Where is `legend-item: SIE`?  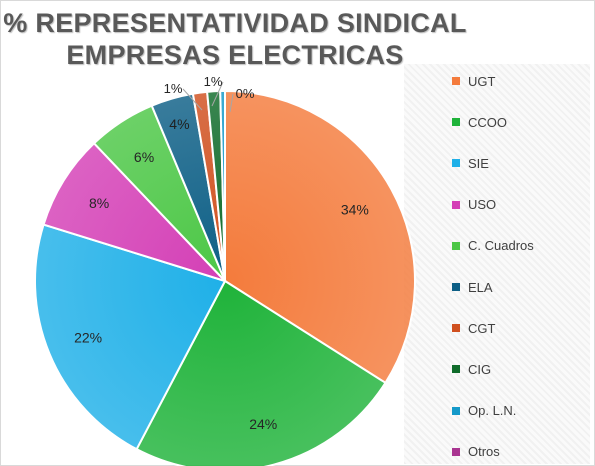 legend-item: SIE is located at coordinates (470, 163).